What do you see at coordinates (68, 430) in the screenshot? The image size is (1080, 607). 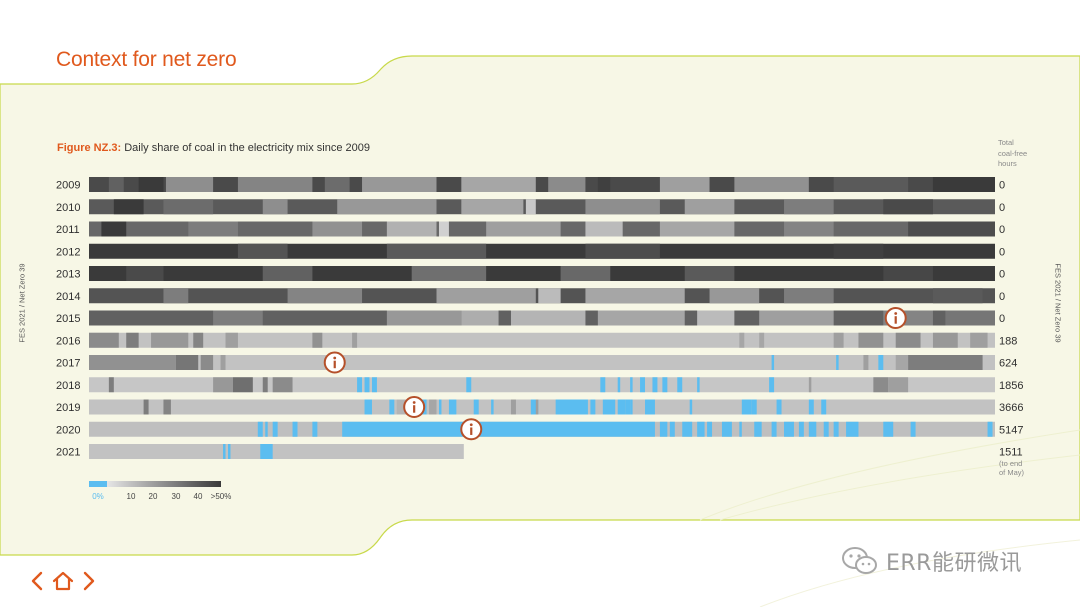 I see `year-label: 2020` at bounding box center [68, 430].